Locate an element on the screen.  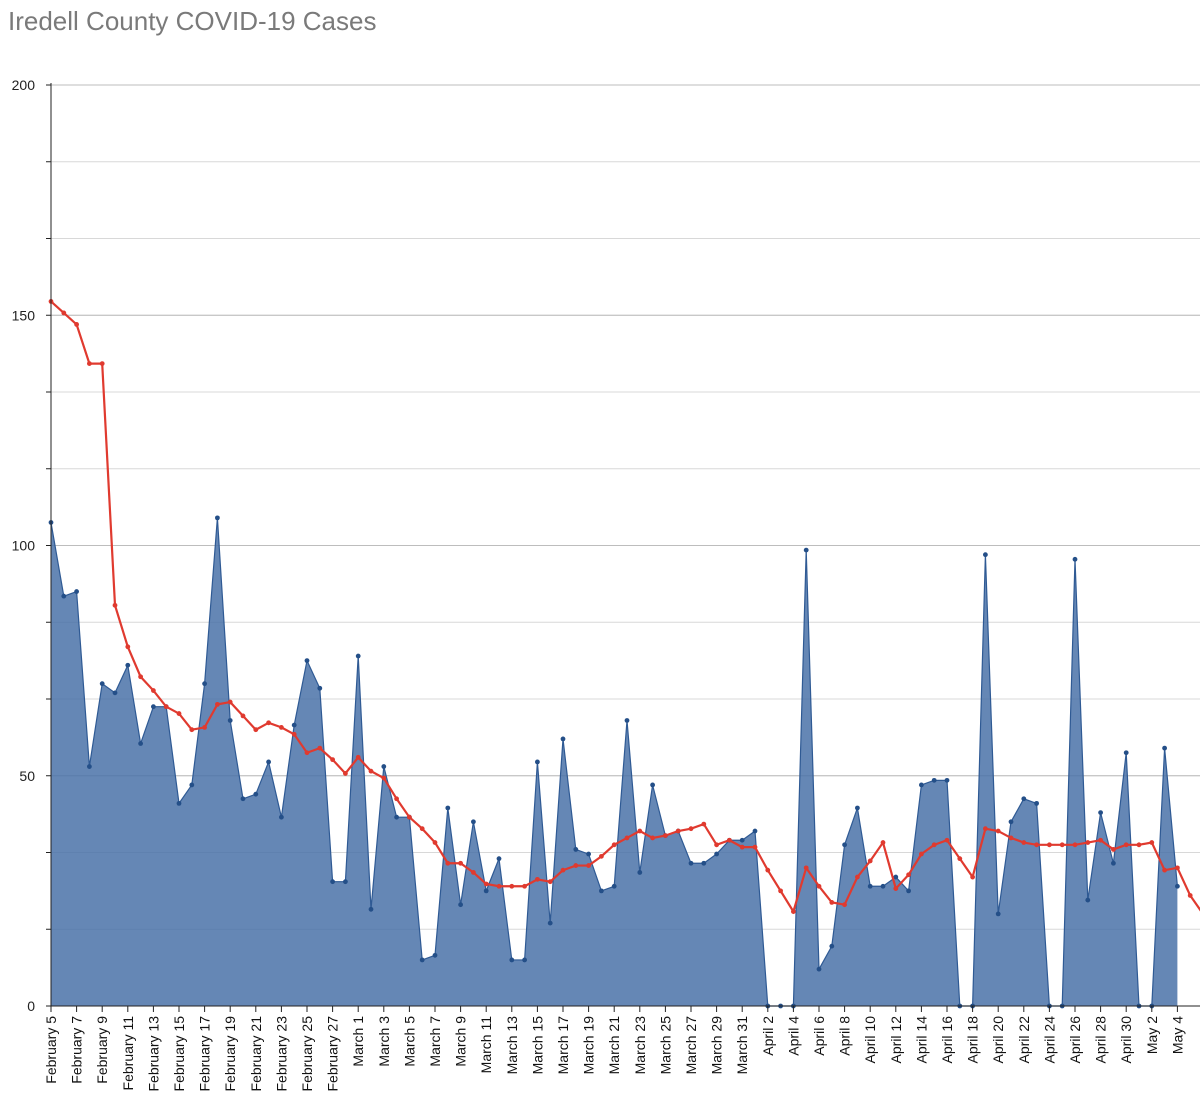
x-tick-label: May 4 is located at coordinates (1177, 1035).